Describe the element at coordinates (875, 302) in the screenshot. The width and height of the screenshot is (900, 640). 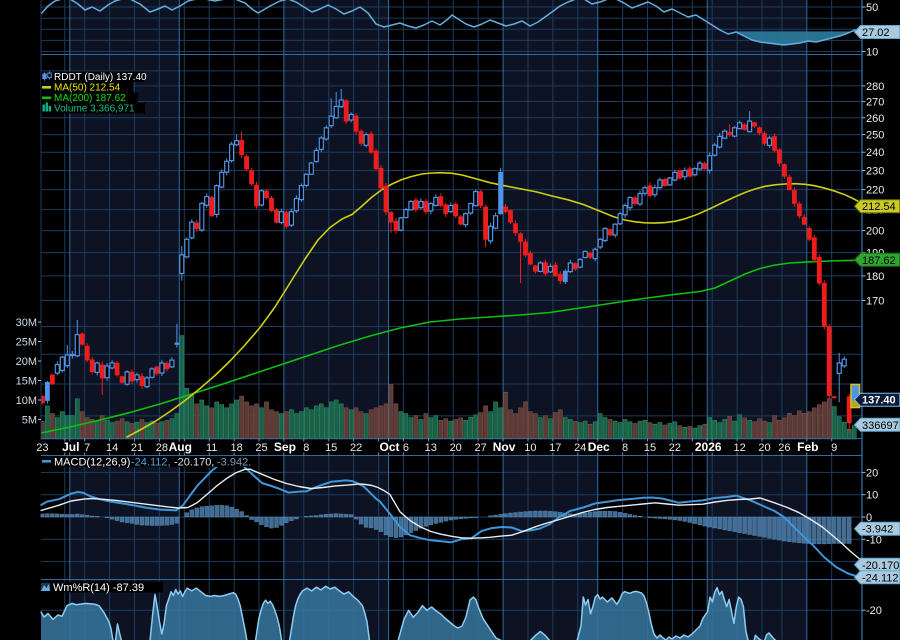
I see `svg-text: 170` at that location.